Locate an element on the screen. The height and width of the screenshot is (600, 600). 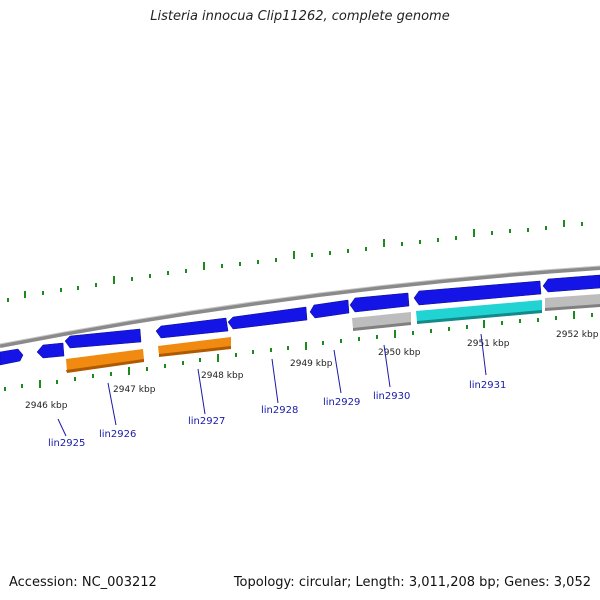
kbp-label: 2951 kbp is located at coordinates (488, 344).